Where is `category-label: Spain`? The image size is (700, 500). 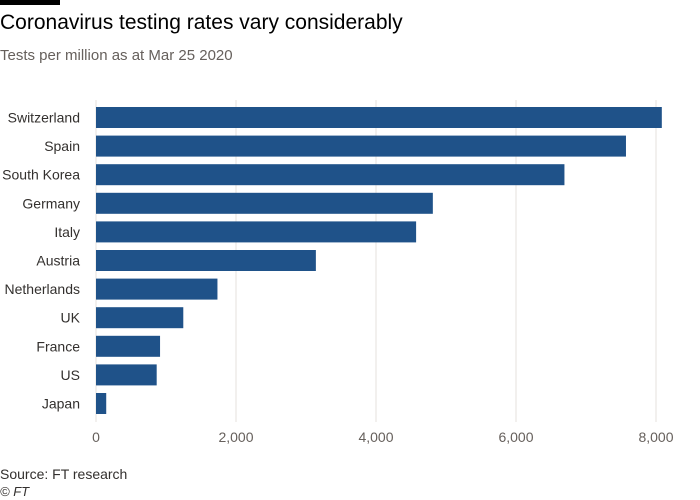
category-label: Spain is located at coordinates (62, 146).